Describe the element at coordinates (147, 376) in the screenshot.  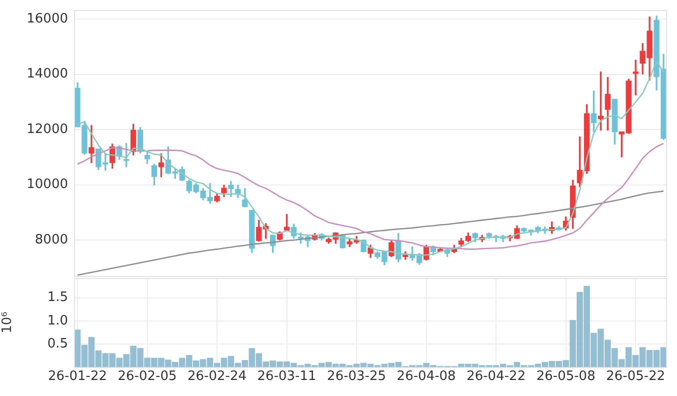
I see `x-tick-label: 26-02-05` at that location.